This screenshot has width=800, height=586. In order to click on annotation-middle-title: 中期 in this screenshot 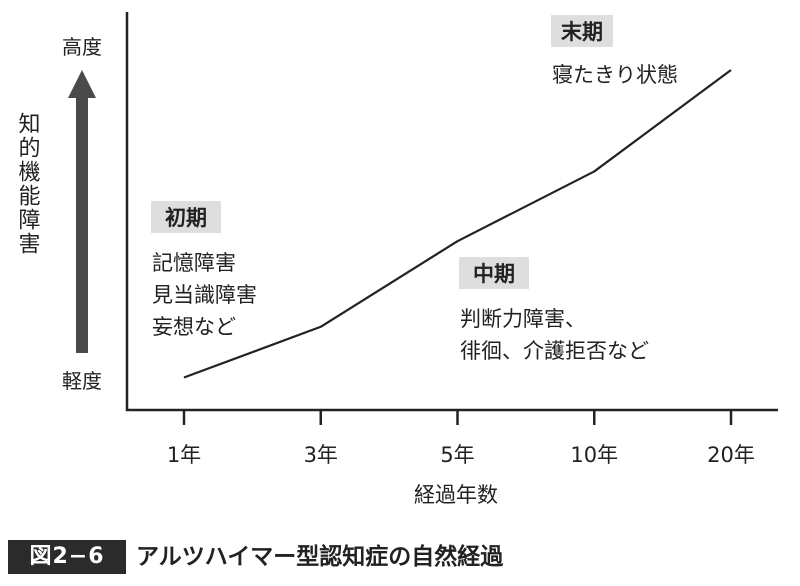, I will do `click(494, 274)`.